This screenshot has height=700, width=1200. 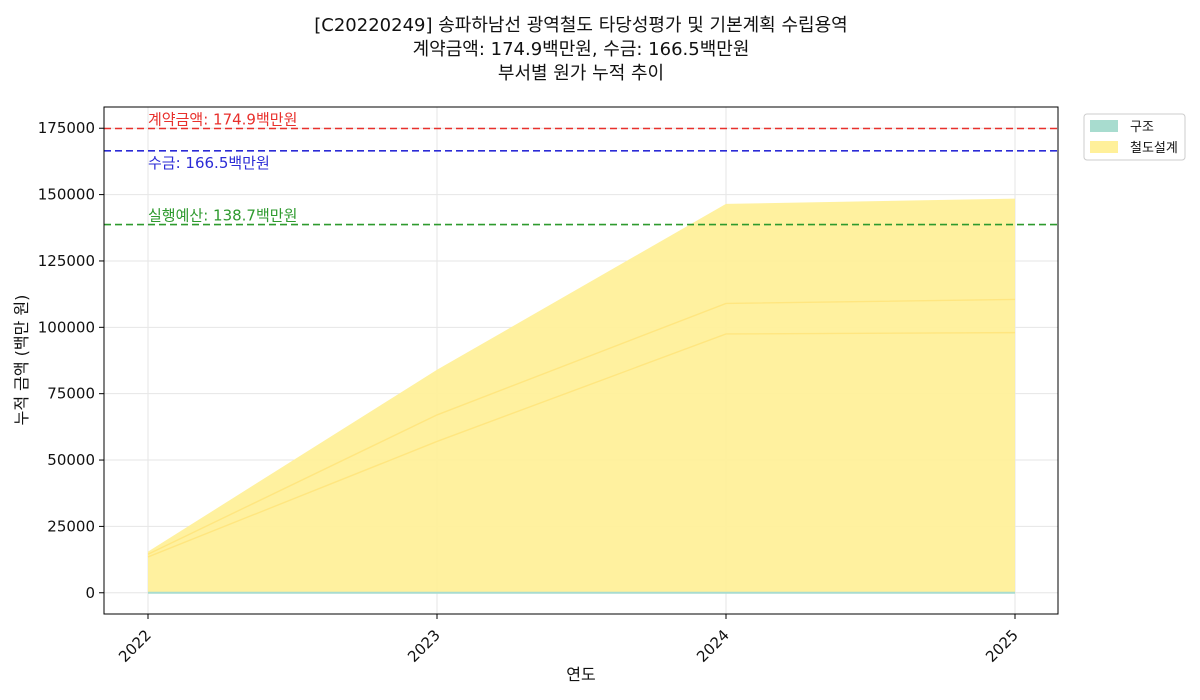 I want to click on y-tick-label: 0, so click(x=90, y=593).